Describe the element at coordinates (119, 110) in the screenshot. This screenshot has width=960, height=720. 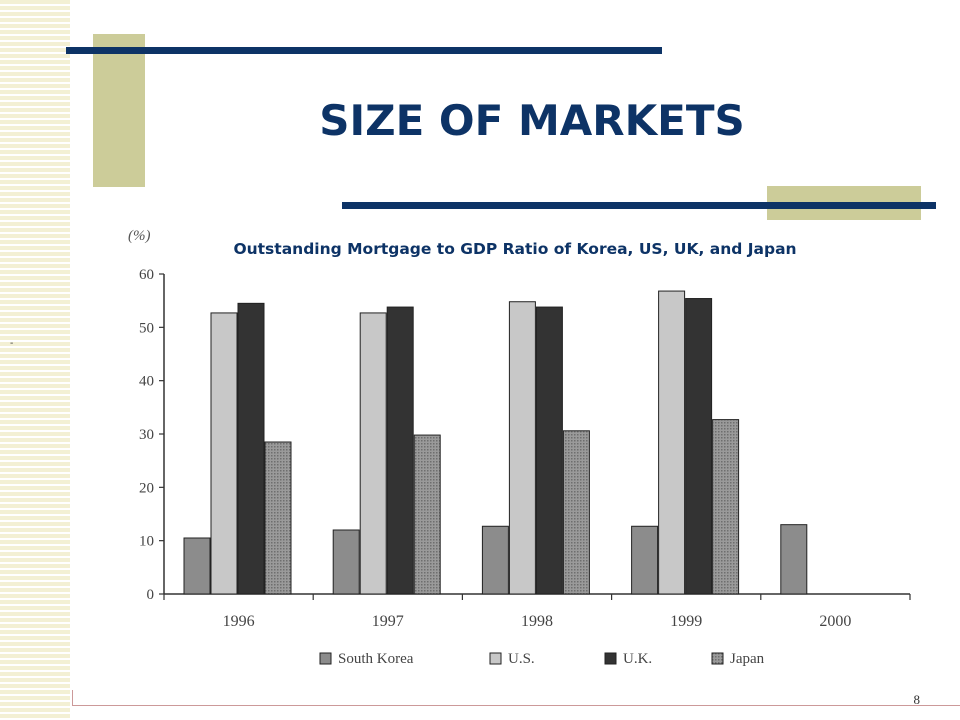
I see `olive-accent-block-left` at that location.